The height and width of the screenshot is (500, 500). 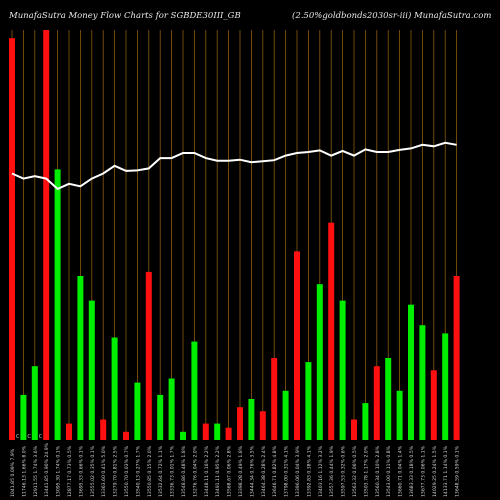 I want to click on x-tick-label: 13560.34 0.10% 2.8%, so click(x=378, y=471).